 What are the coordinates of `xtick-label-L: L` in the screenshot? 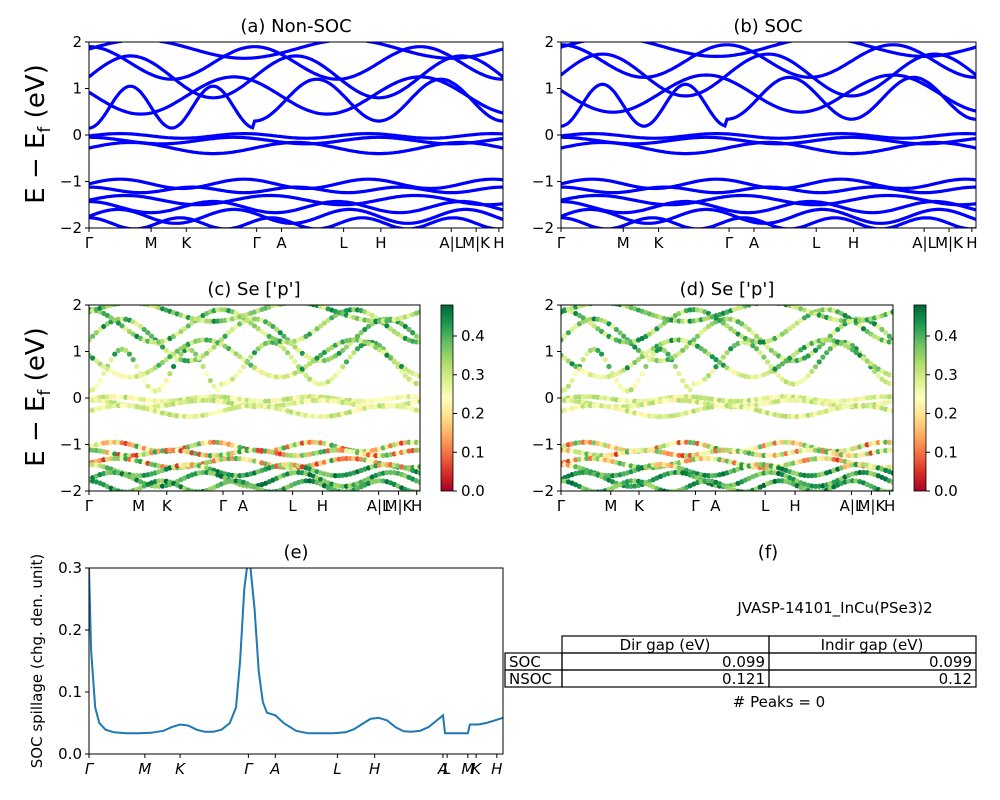 It's located at (447, 769).